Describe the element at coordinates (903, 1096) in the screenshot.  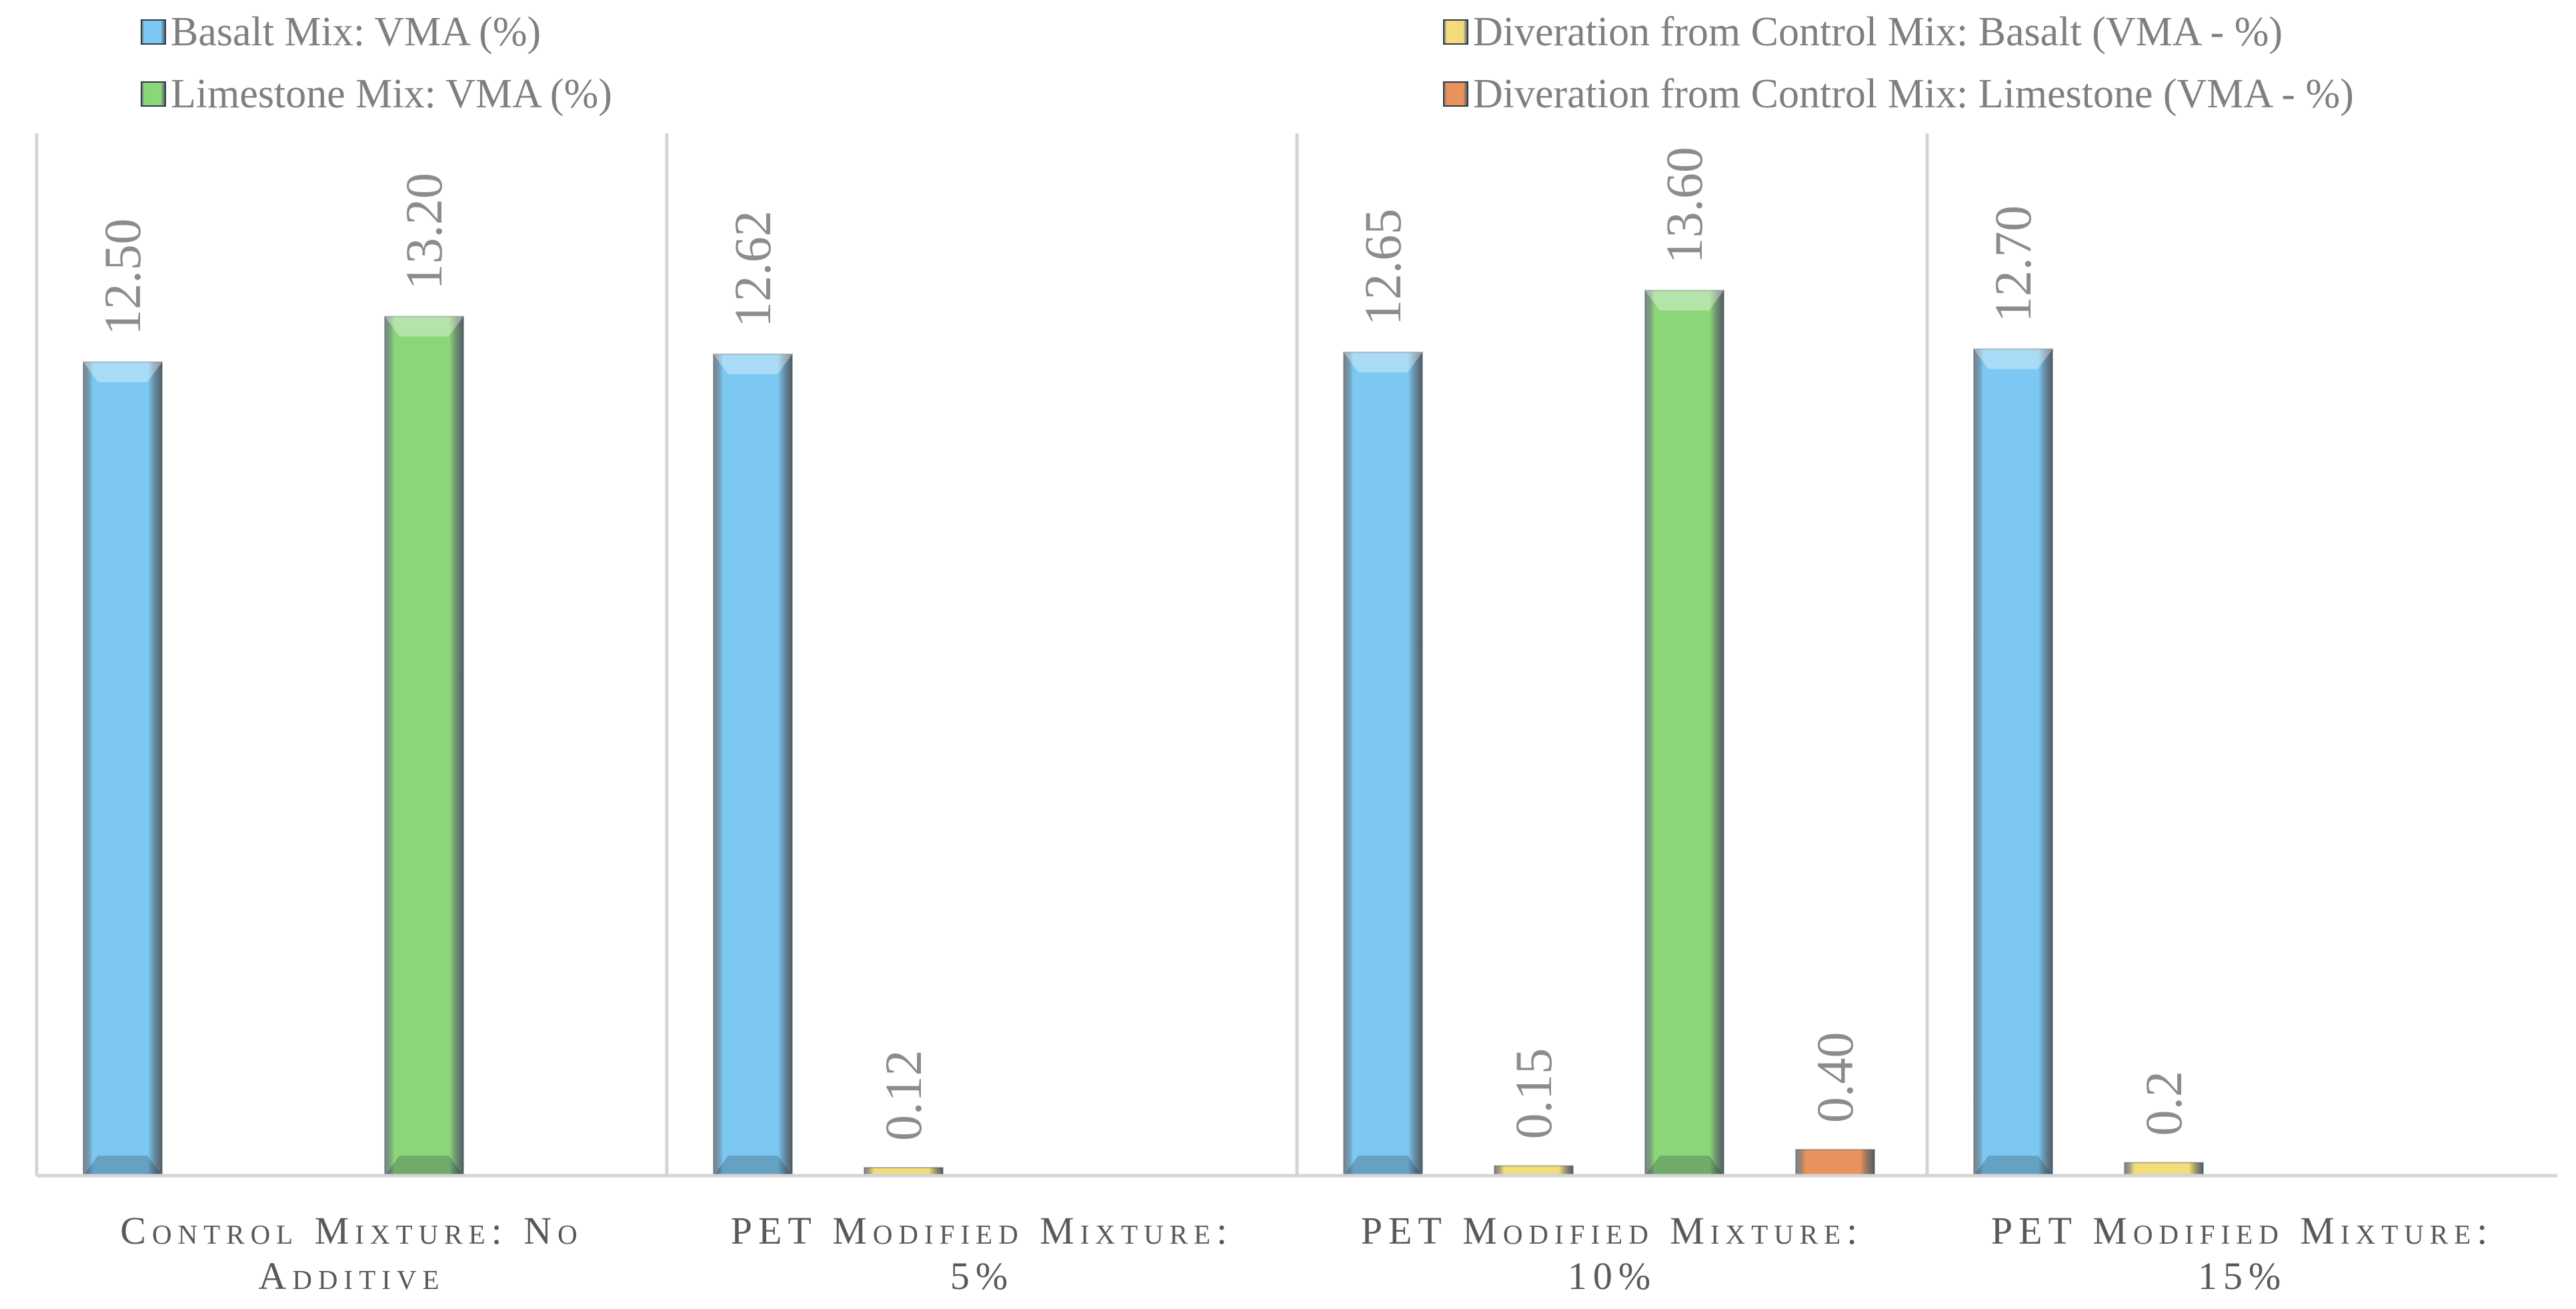
I see `data-label: 0.12` at that location.